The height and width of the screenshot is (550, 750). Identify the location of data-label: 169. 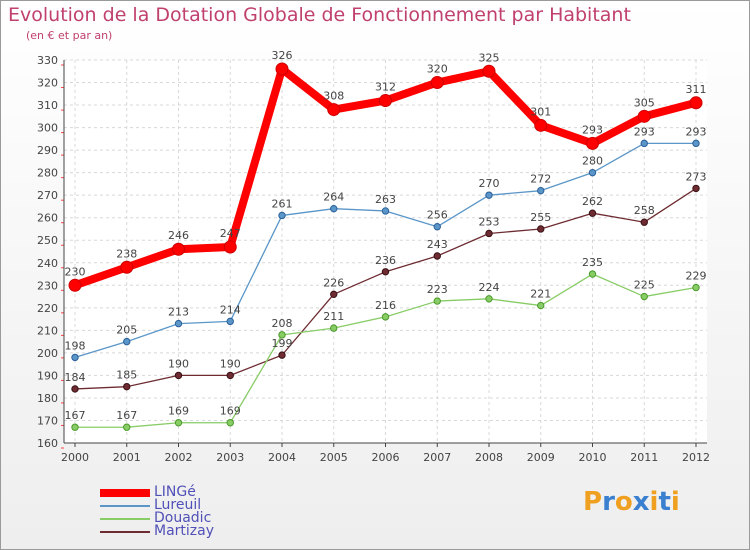
(230, 411).